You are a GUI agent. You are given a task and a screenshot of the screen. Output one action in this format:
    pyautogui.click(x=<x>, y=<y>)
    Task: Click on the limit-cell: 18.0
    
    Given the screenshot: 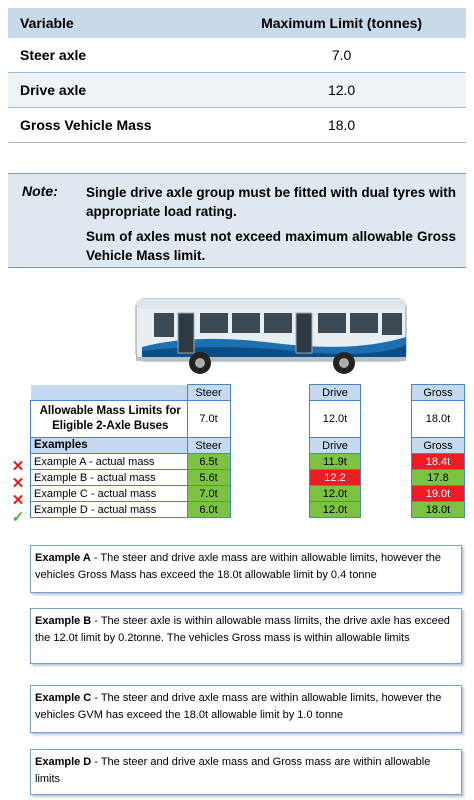 What is the action you would take?
    pyautogui.click(x=341, y=125)
    